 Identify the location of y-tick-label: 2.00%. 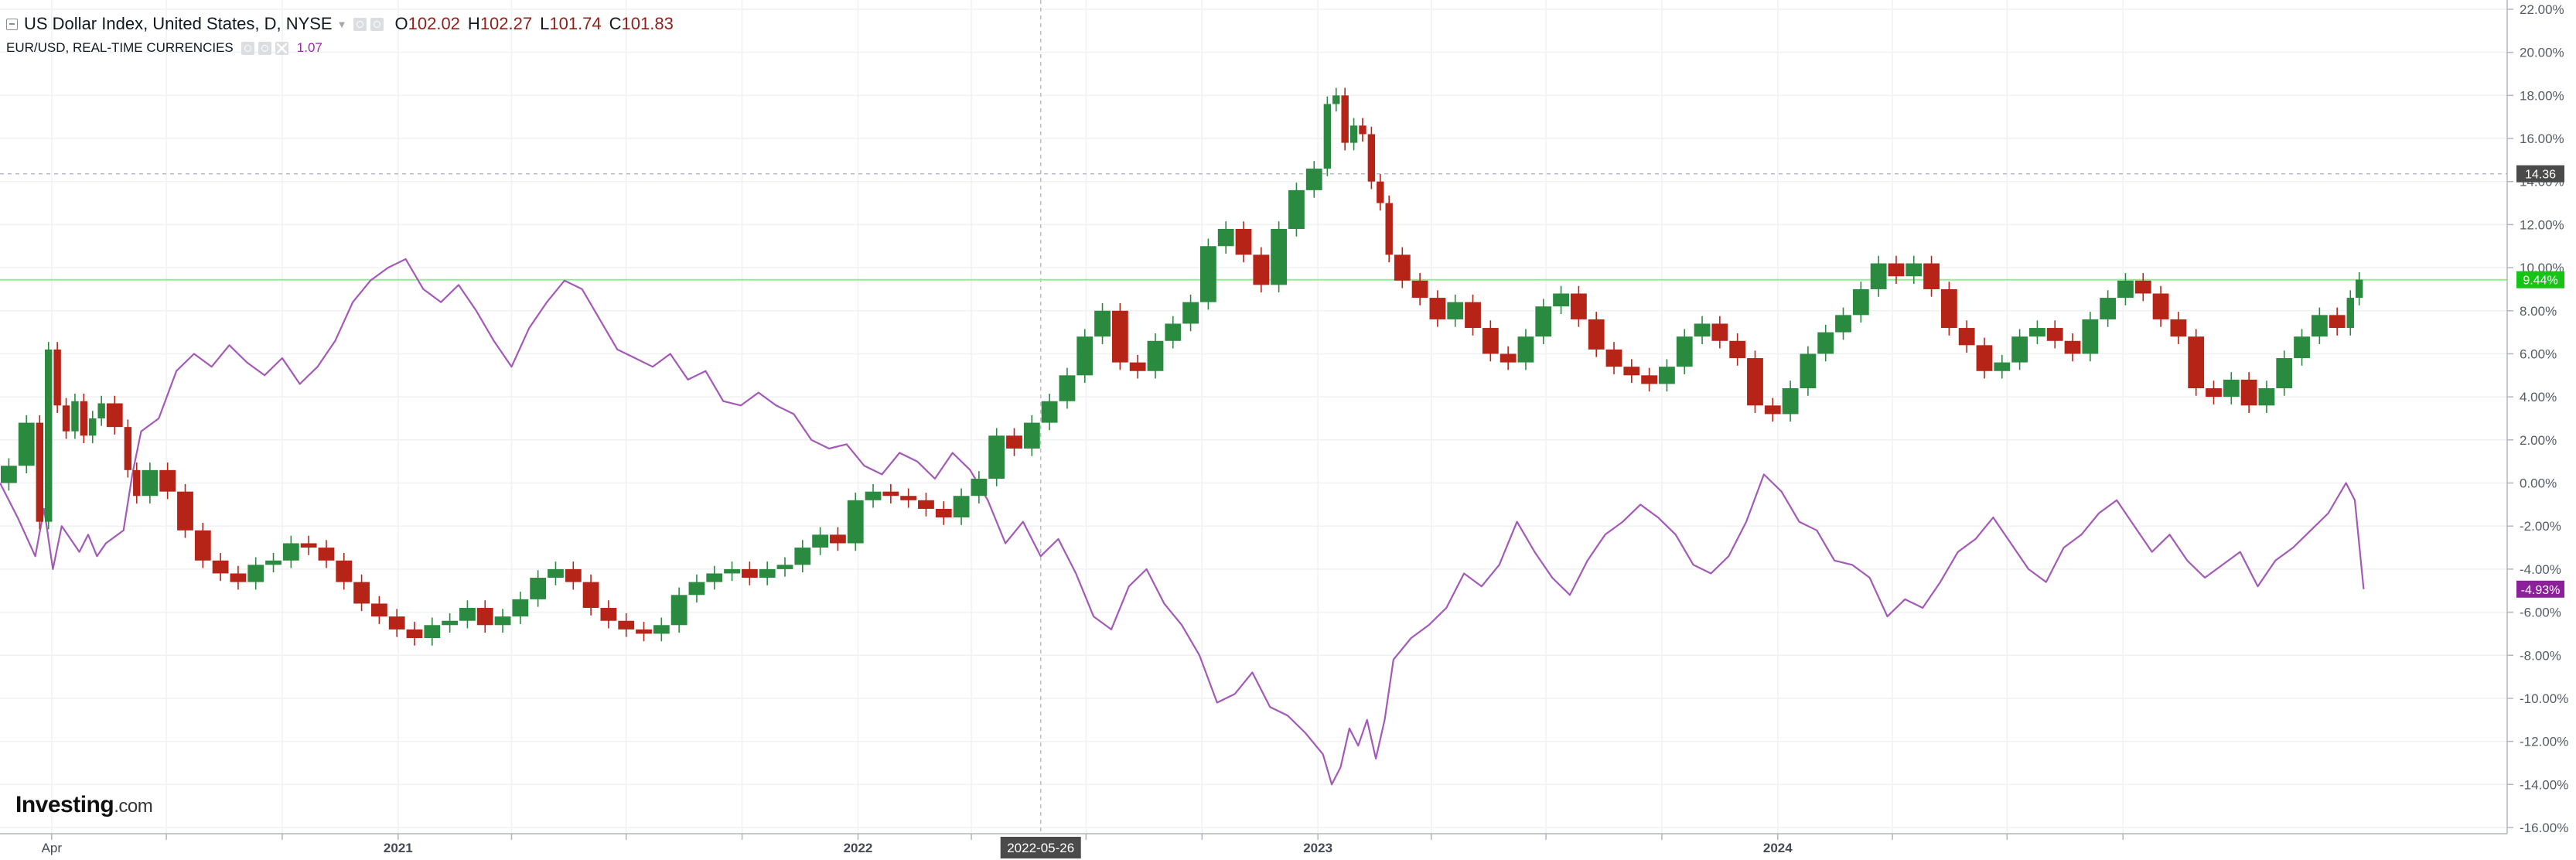
(2539, 440).